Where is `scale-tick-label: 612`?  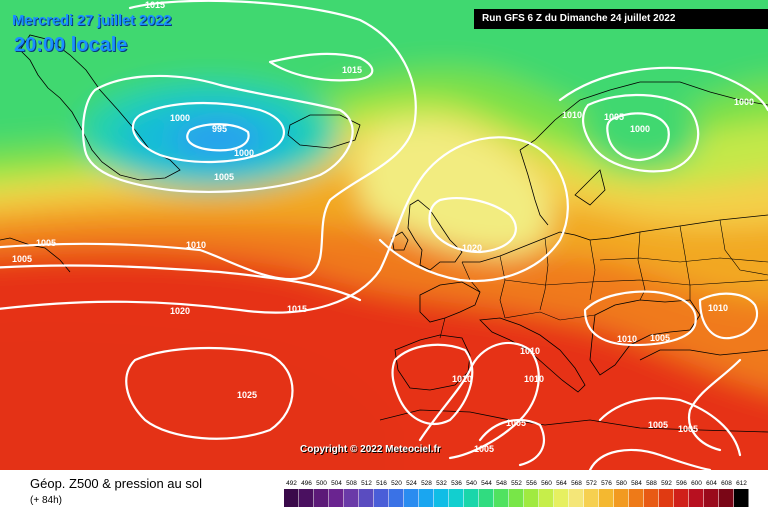
scale-tick-label: 612 is located at coordinates (741, 483).